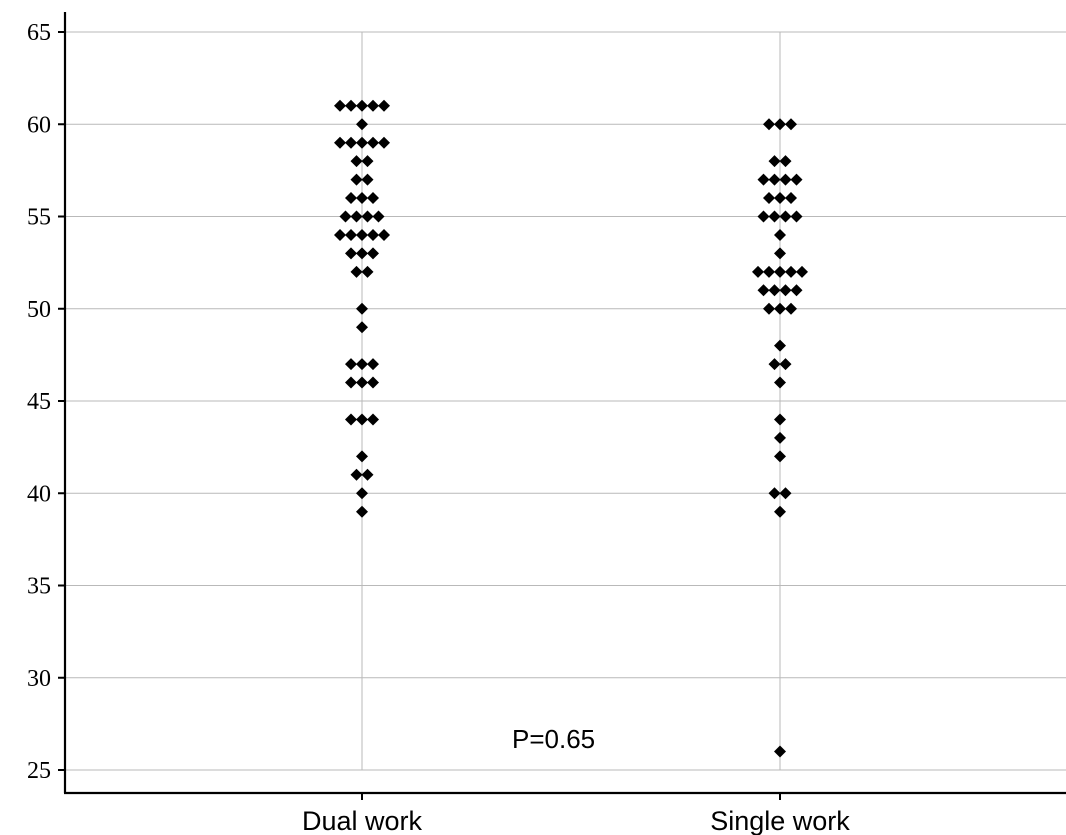 This screenshot has height=835, width=1066. I want to click on p-value-annotation: P=0.65, so click(553, 739).